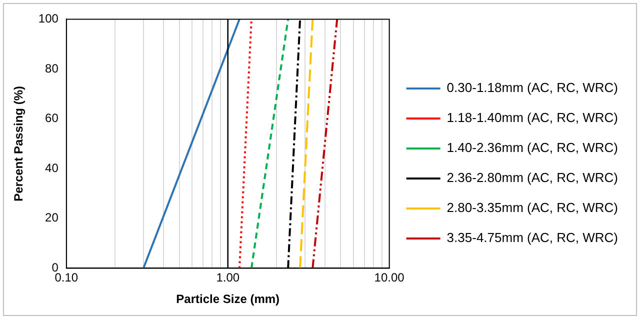 This screenshot has width=640, height=319. What do you see at coordinates (532, 178) in the screenshot?
I see `legend-label: 2.36-2.80mm (AC, RC, WRC)` at bounding box center [532, 178].